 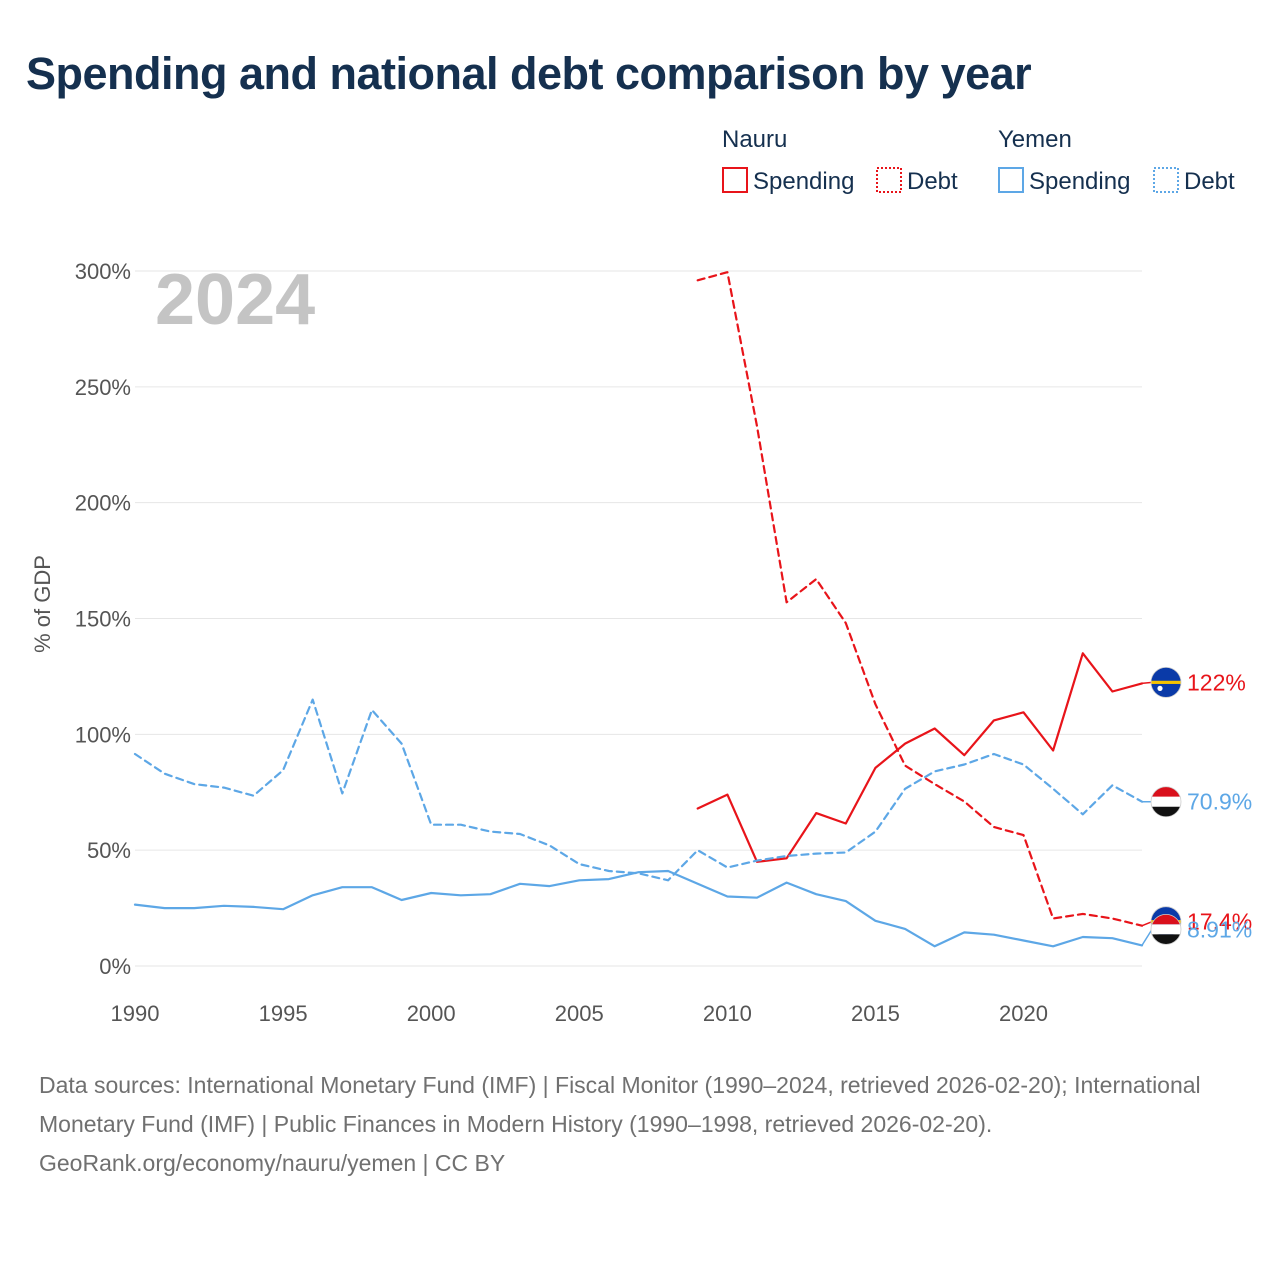 I want to click on legend-group-title: Yemen, so click(x=1035, y=139).